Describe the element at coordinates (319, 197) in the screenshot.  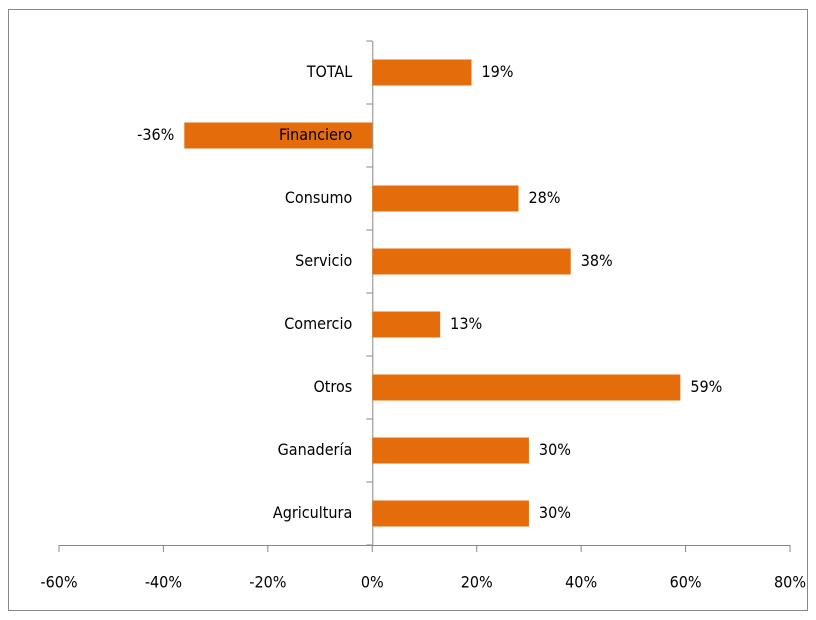
I see `y-tick-label: Consumo` at that location.